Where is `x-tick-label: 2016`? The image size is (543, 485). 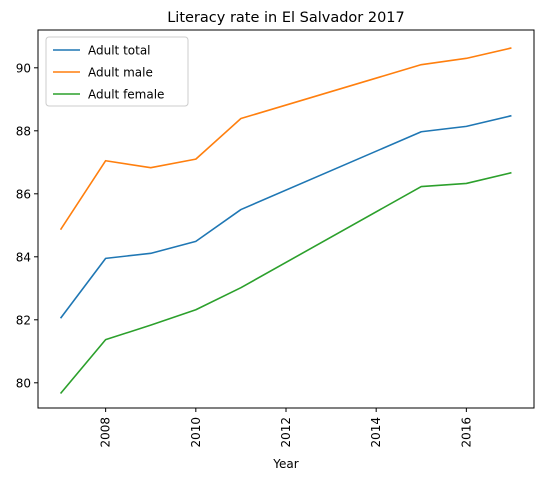
x-tick-label: 2016 is located at coordinates (466, 432).